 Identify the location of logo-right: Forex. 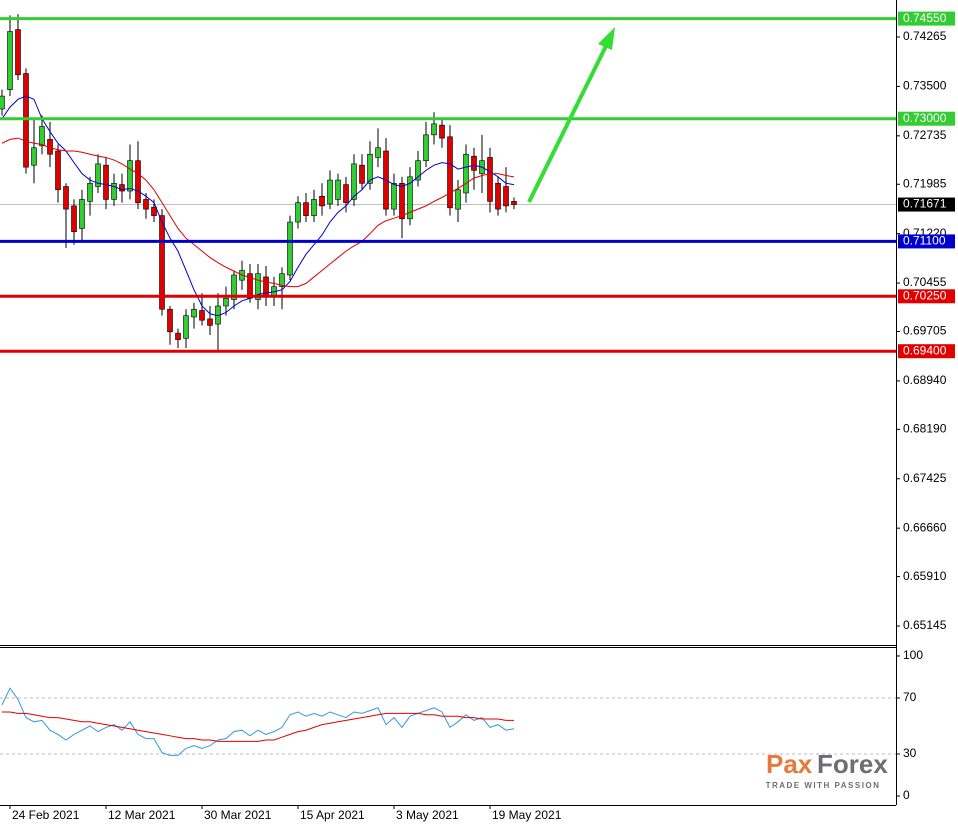
(852, 764).